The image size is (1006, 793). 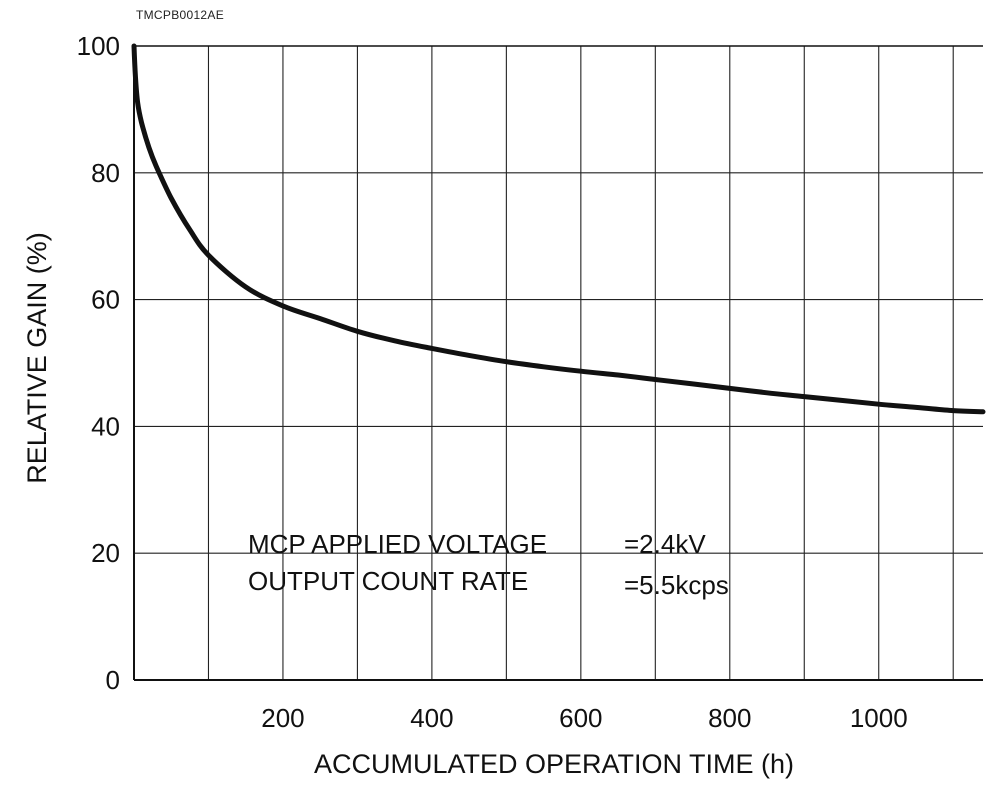 I want to click on x-tick-label: 200, so click(x=282, y=718).